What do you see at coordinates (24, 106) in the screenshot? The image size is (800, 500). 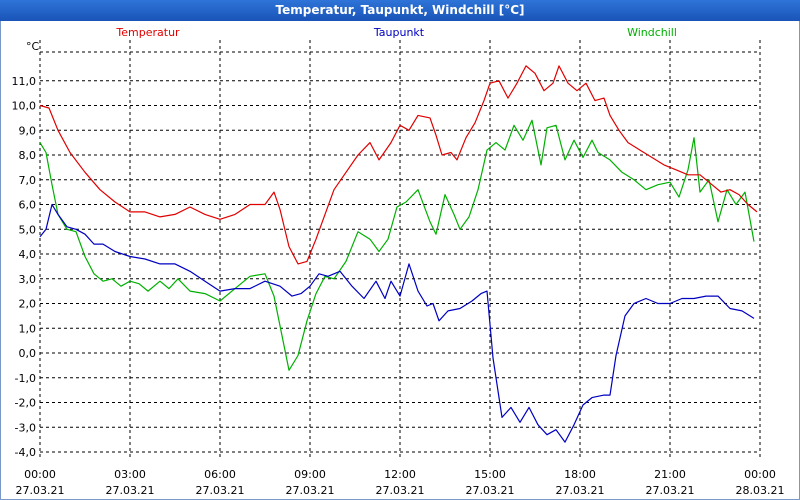 I see `y-tick-label: 10,0` at bounding box center [24, 106].